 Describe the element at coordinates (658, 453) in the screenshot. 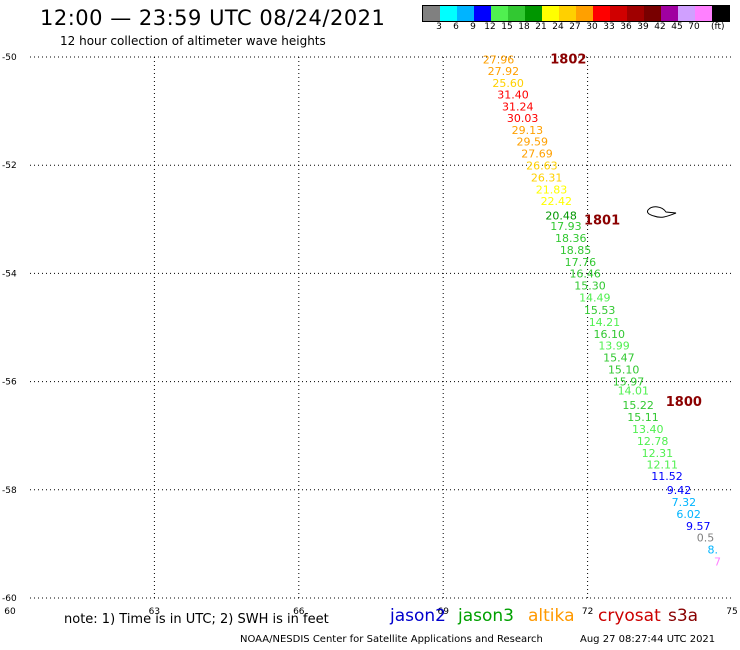

I see `wave-height-label: 12.31` at that location.